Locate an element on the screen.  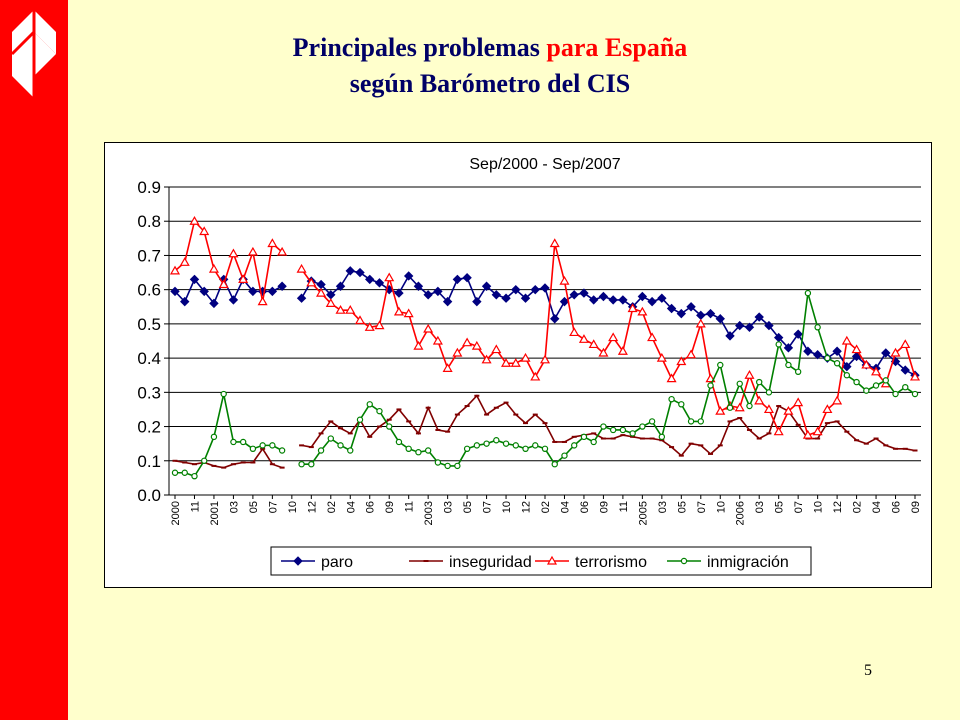
legend-label: terrorismo is located at coordinates (611, 562).